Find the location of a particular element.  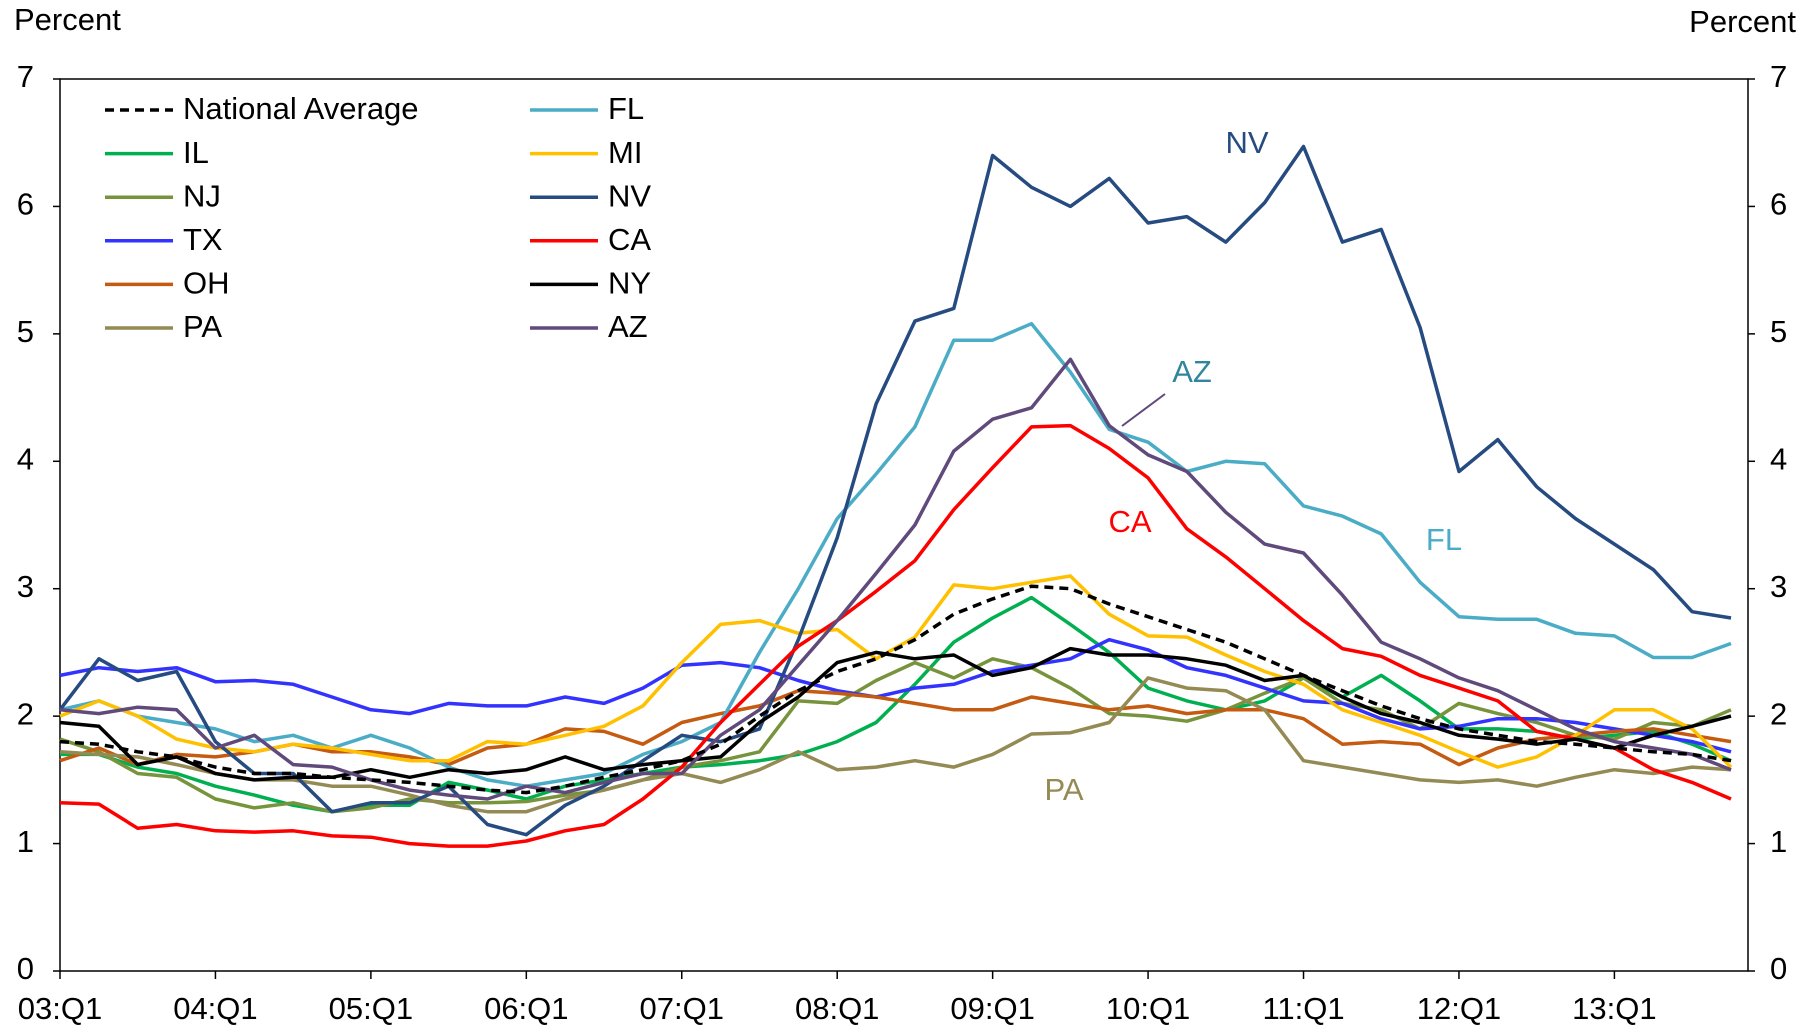

y2-tick-label: 0 is located at coordinates (1778, 968).